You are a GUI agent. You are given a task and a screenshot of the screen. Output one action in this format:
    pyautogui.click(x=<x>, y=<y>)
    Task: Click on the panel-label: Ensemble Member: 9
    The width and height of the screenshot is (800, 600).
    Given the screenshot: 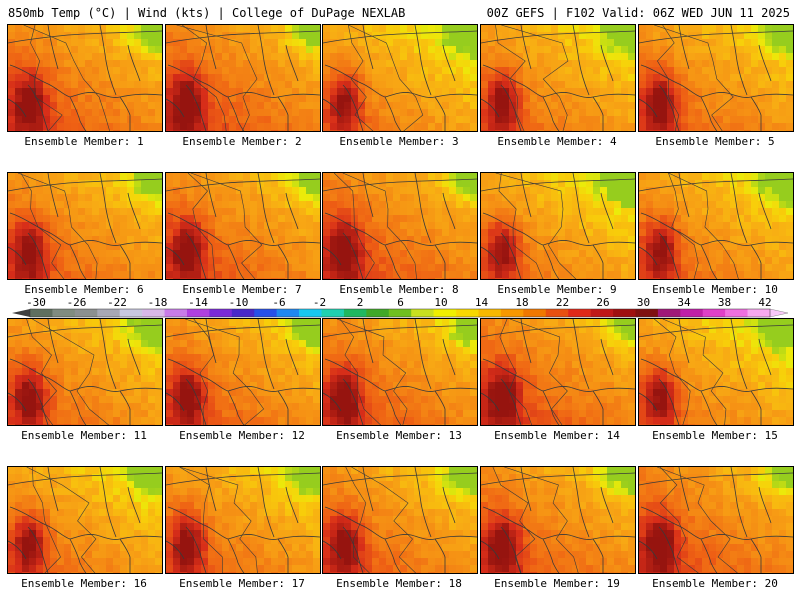 What is the action you would take?
    pyautogui.click(x=557, y=289)
    